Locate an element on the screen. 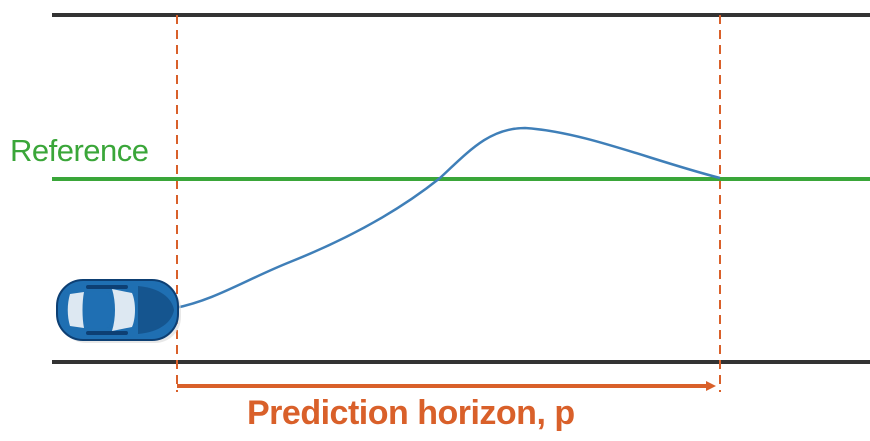 This screenshot has width=870, height=441. car-top-view-icon is located at coordinates (118, 311).